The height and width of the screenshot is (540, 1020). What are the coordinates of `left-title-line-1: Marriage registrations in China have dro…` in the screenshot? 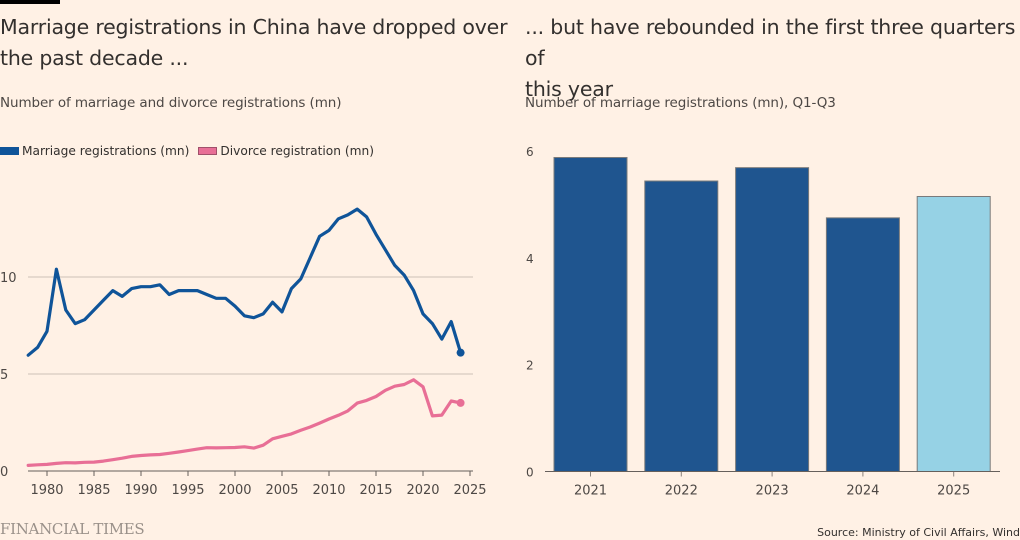 It's located at (254, 27).